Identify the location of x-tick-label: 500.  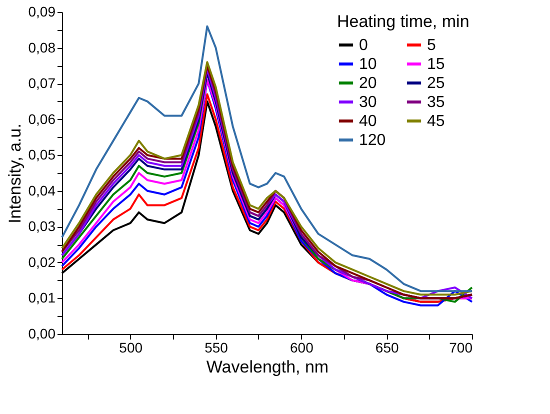
(131, 348).